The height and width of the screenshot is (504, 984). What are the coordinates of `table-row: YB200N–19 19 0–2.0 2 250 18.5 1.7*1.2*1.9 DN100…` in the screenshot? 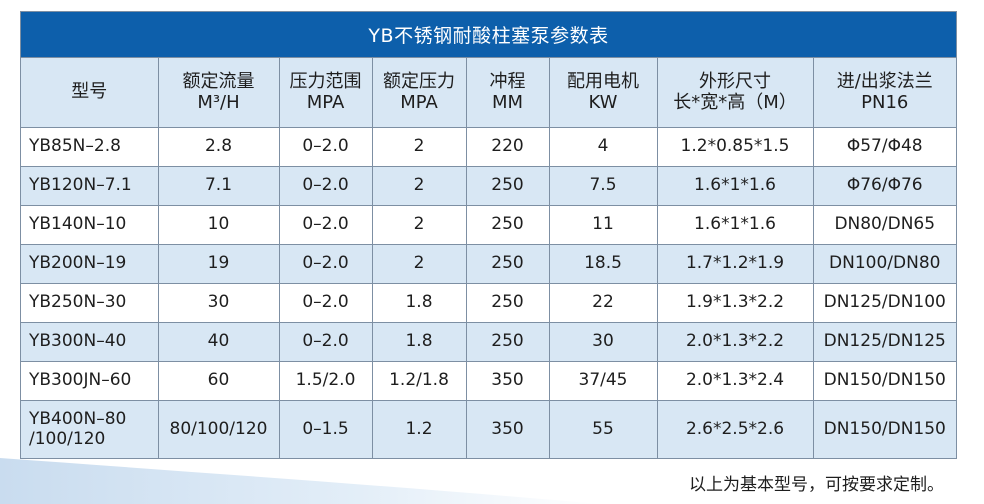 It's located at (488, 264).